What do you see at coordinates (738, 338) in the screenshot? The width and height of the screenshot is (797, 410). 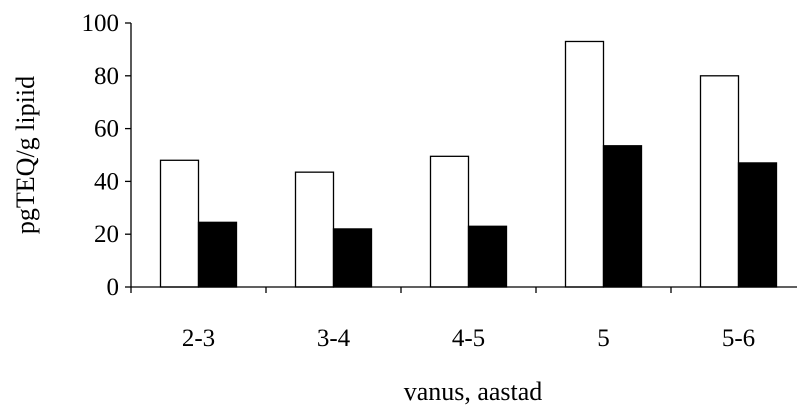 I see `x-tick-label: 5-6` at bounding box center [738, 338].